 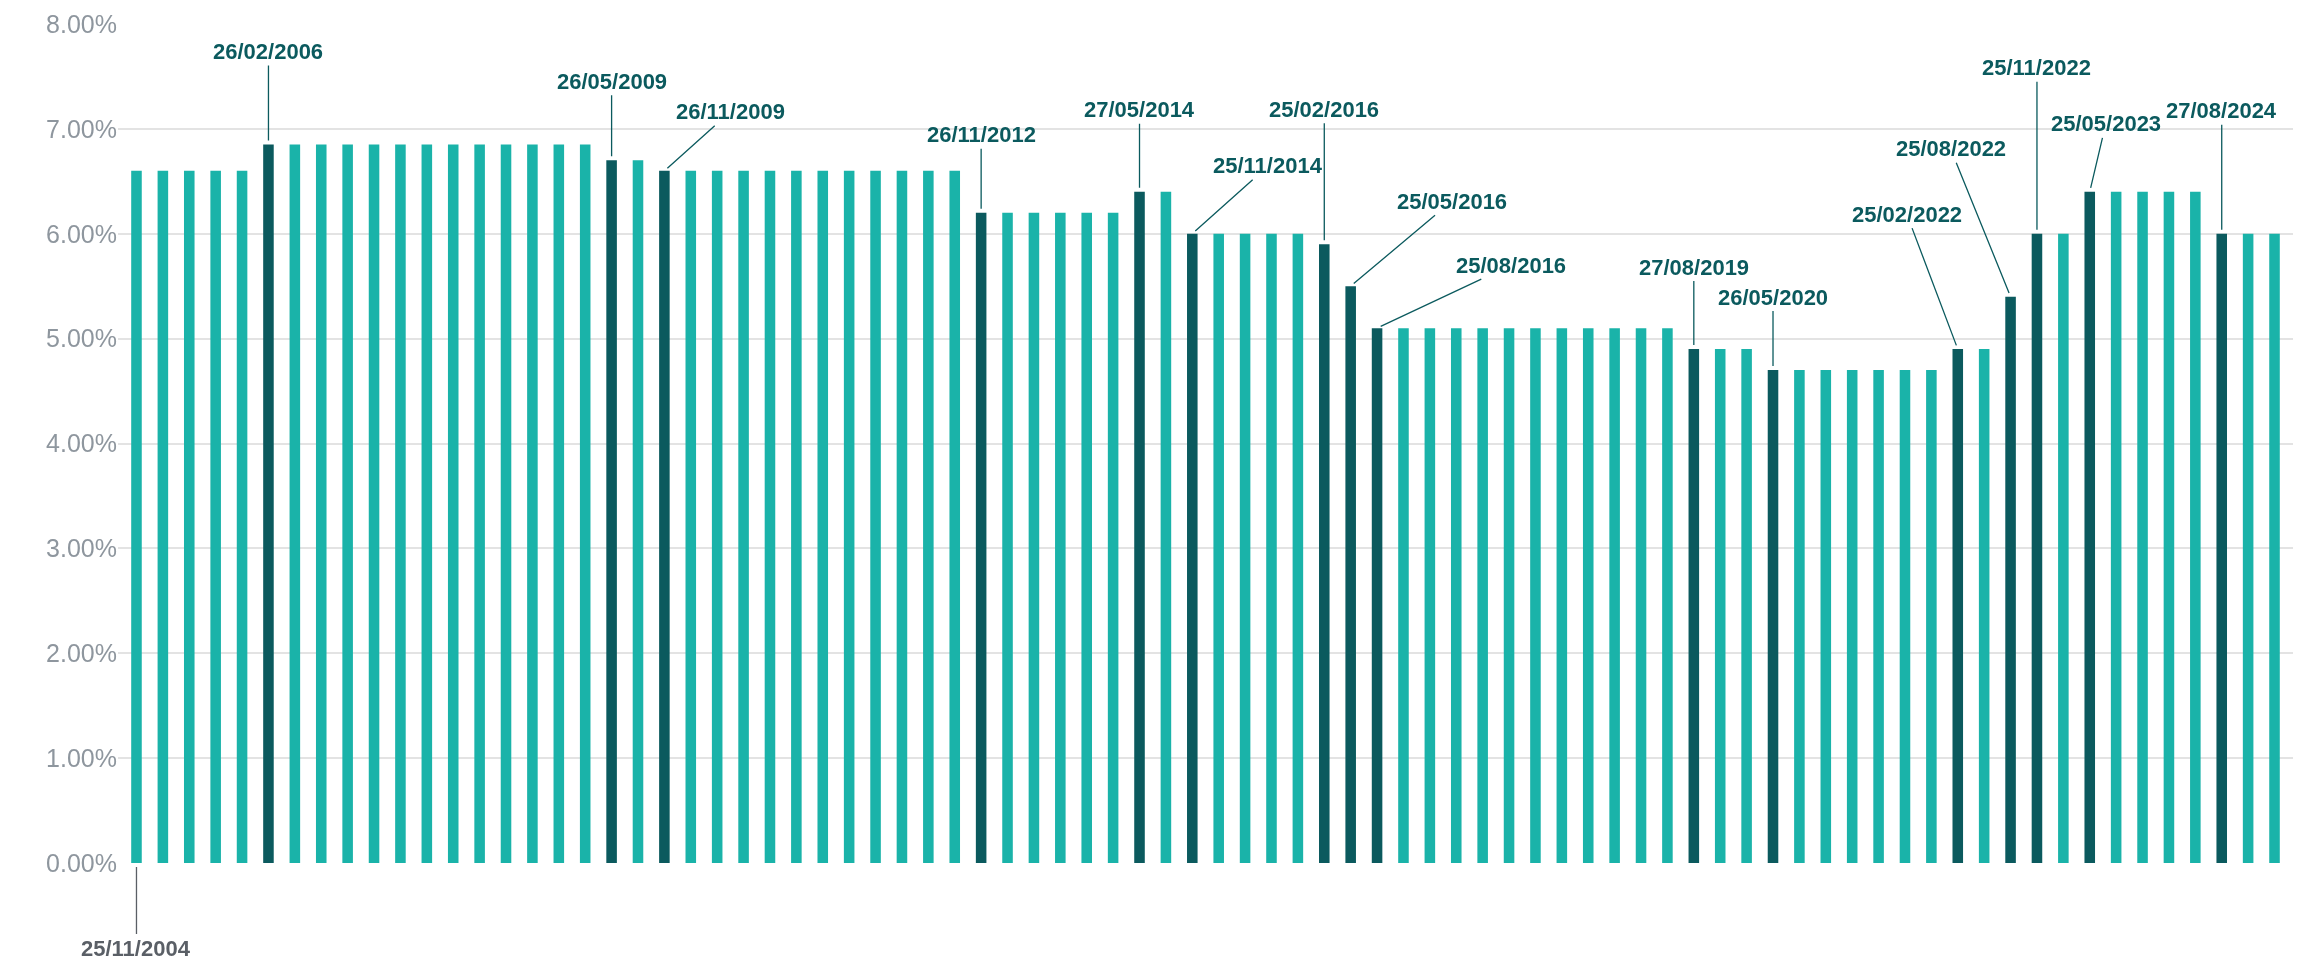 What do you see at coordinates (612, 81) in the screenshot?
I see `annotation: 26/05/2009` at bounding box center [612, 81].